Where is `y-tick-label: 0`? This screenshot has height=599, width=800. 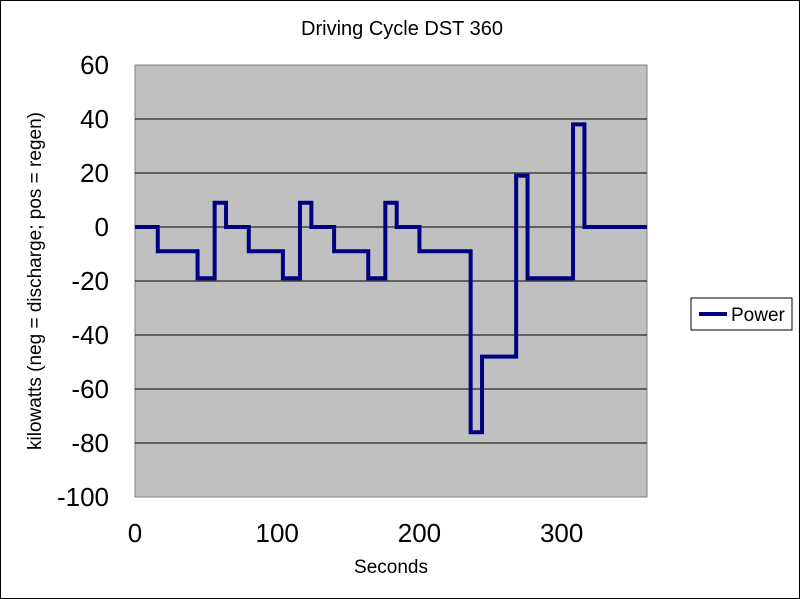 y-tick-label: 0 is located at coordinates (102, 227).